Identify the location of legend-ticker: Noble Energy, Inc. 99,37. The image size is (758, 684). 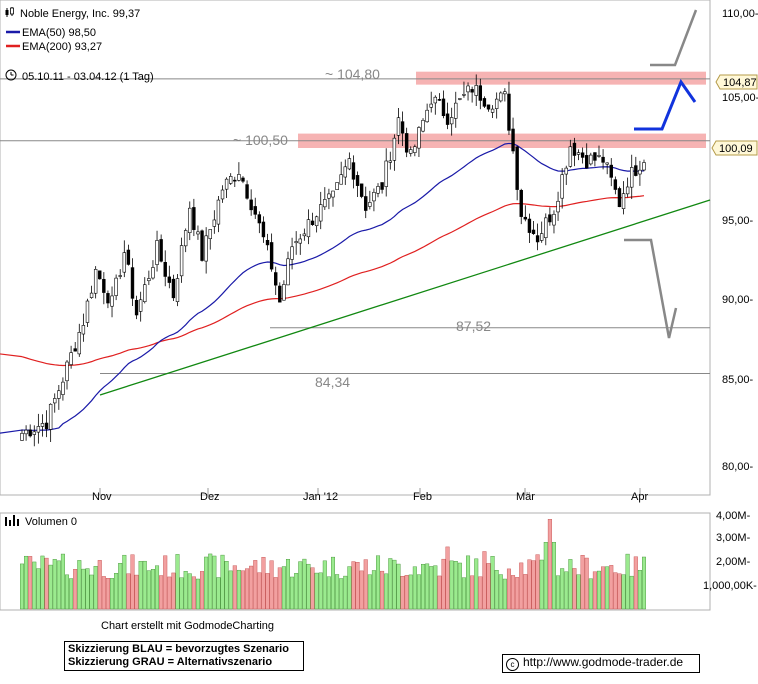
(80, 14).